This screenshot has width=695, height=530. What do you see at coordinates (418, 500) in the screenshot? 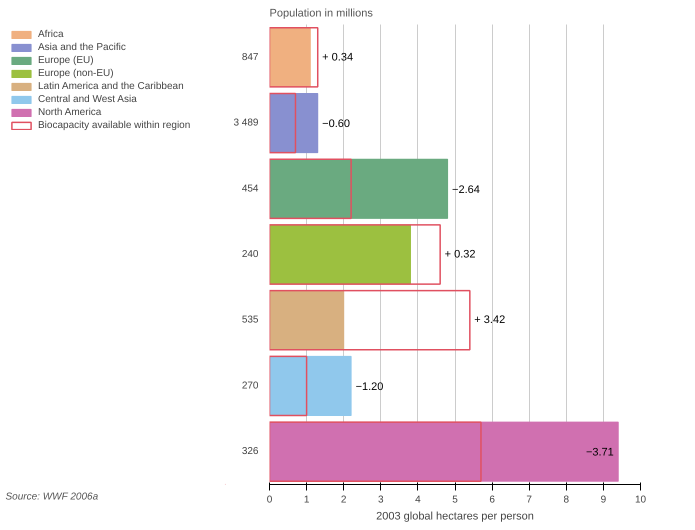
I see `x-tick-label: 4` at bounding box center [418, 500].